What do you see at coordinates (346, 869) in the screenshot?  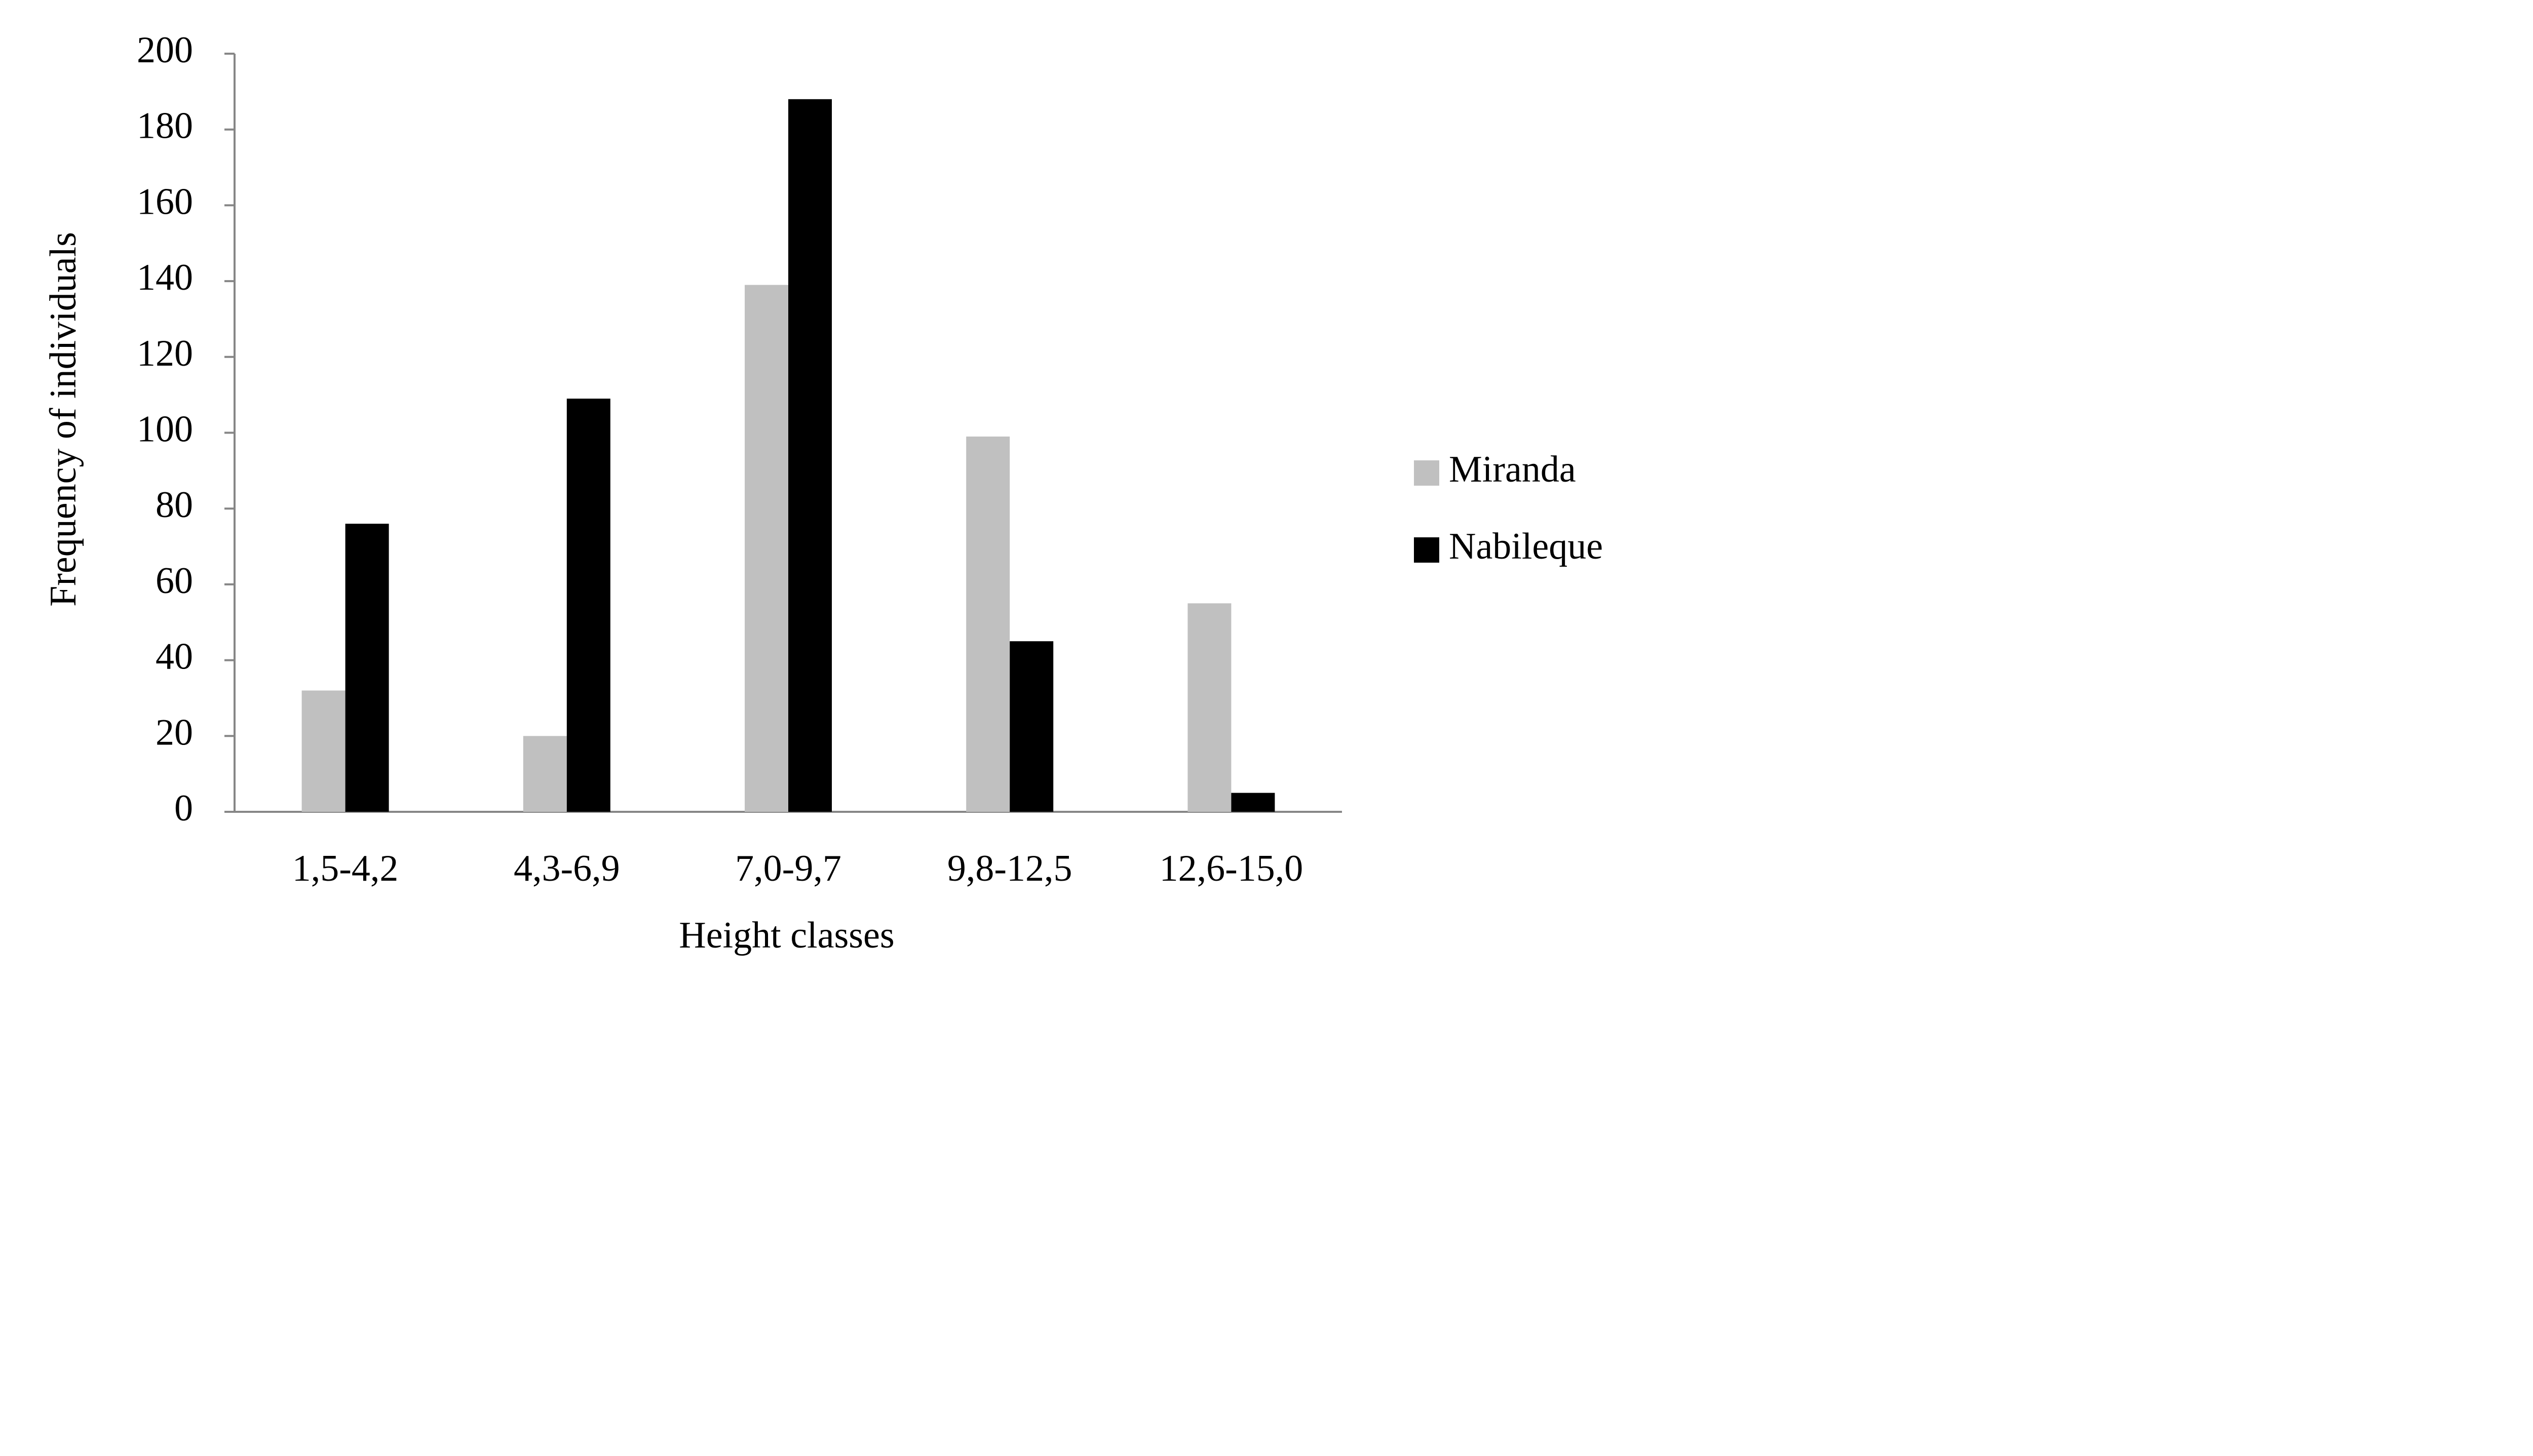 I see `x-tick-label: 1,5-4,2` at bounding box center [346, 869].